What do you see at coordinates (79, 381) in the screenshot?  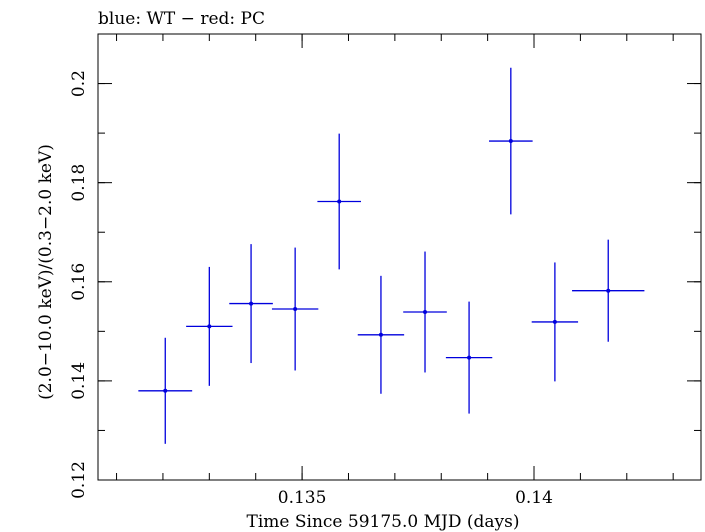 I see `y-tick-label: 0.14` at bounding box center [79, 381].